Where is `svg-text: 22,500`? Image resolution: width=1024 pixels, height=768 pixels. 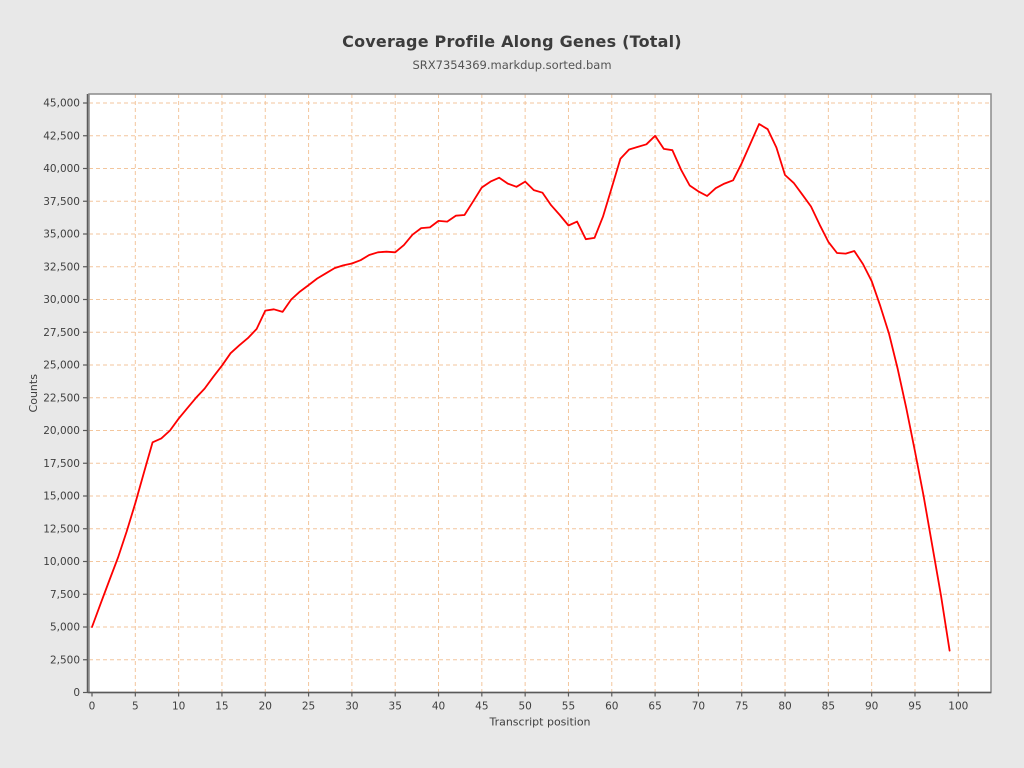 svg-text: 22,500 is located at coordinates (61, 398).